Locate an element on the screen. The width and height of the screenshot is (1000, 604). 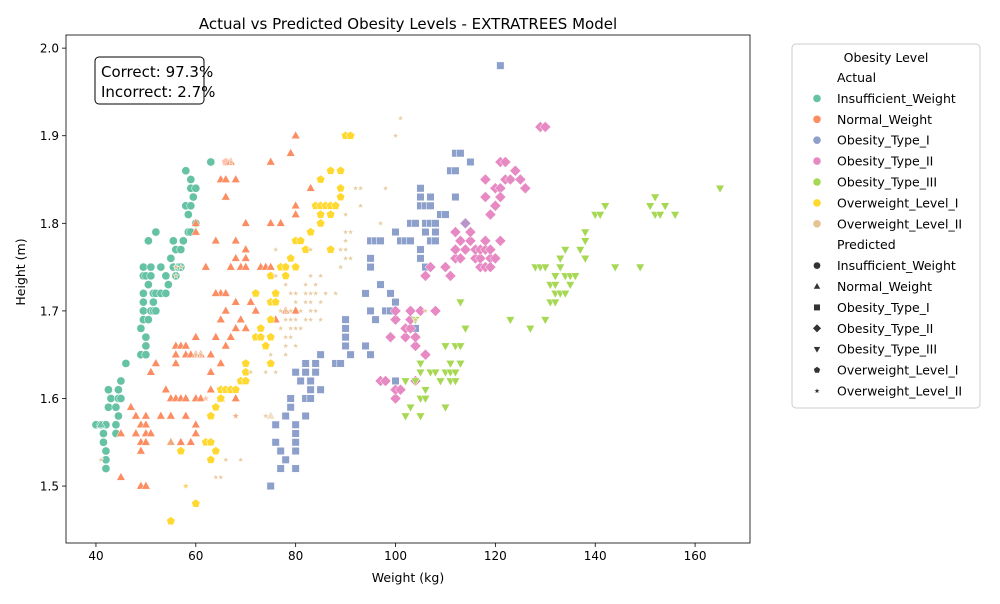
legend-entry-label: Insufficient_Weight is located at coordinates (896, 265).